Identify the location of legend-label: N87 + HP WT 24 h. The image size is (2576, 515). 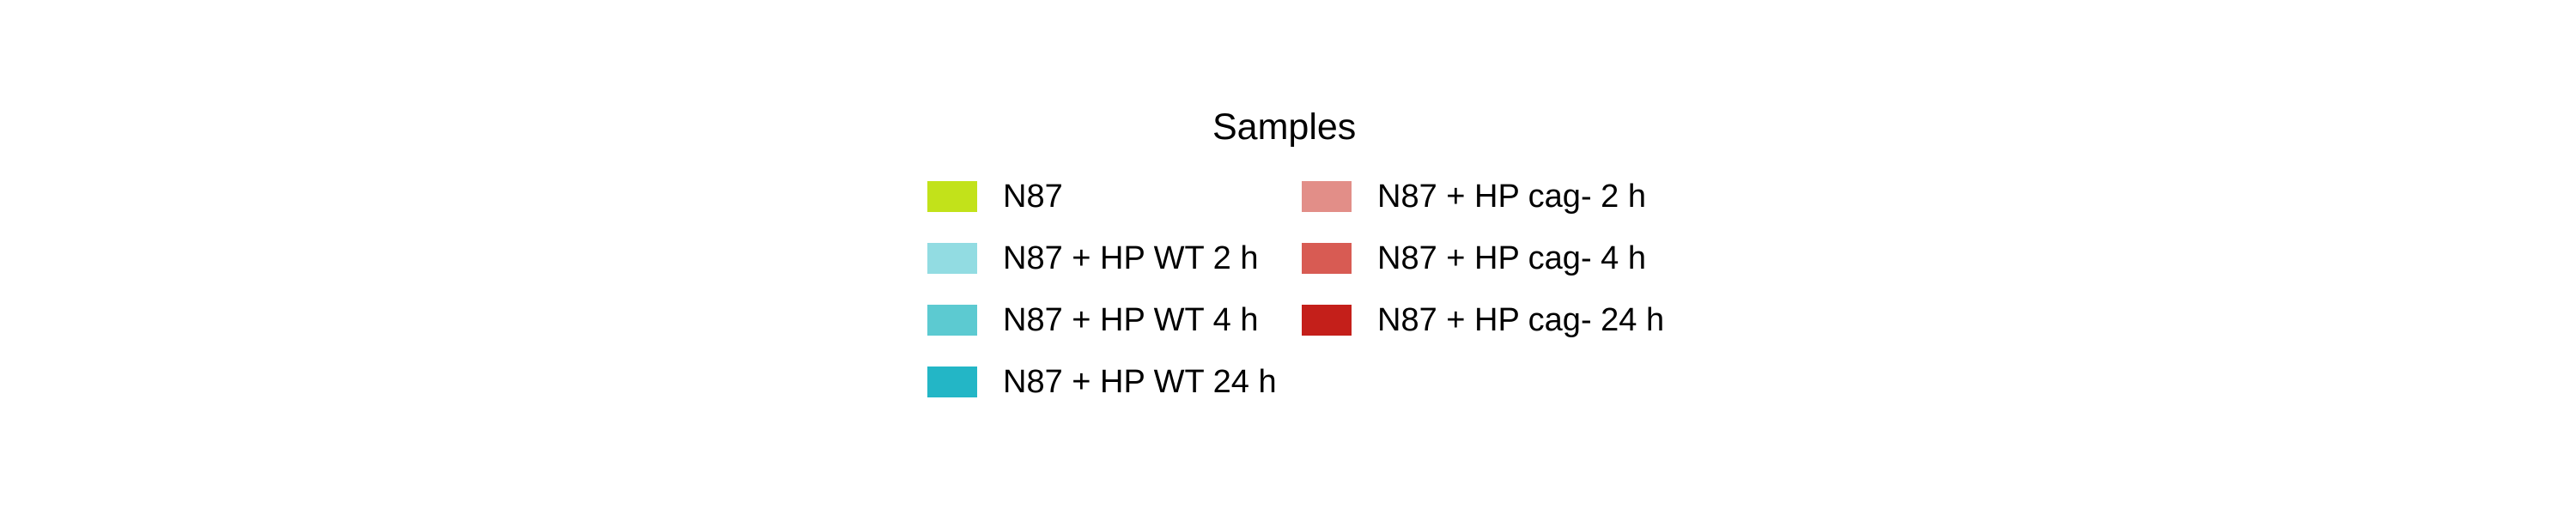
(1140, 382).